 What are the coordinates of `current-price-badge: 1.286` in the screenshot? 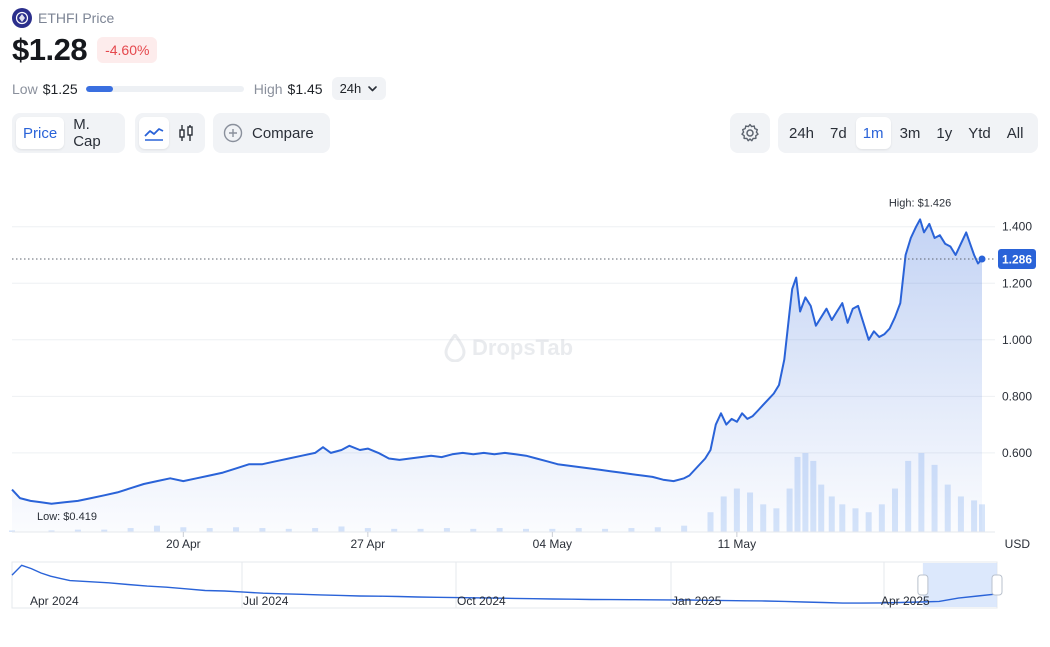 It's located at (1017, 258).